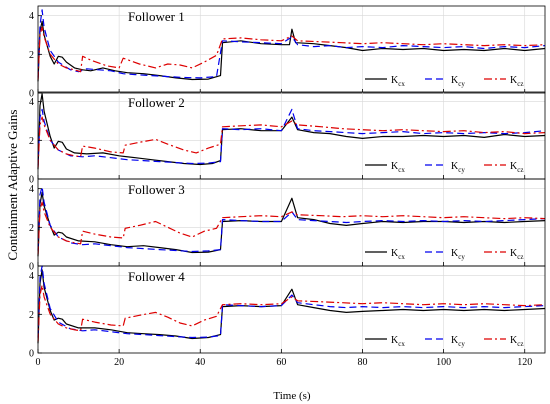 The width and height of the screenshot is (550, 404). I want to click on subplot-title: Follower 2, so click(156, 102).